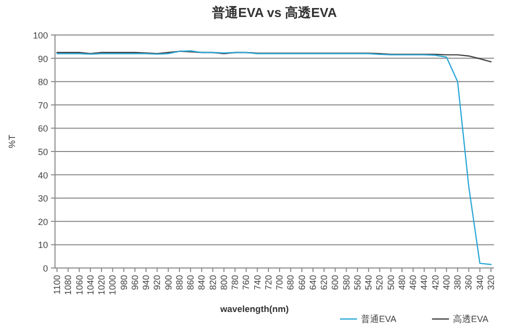 Image resolution: width=517 pixels, height=332 pixels. What do you see at coordinates (123, 282) in the screenshot?
I see `x-tick-label: 980` at bounding box center [123, 282].